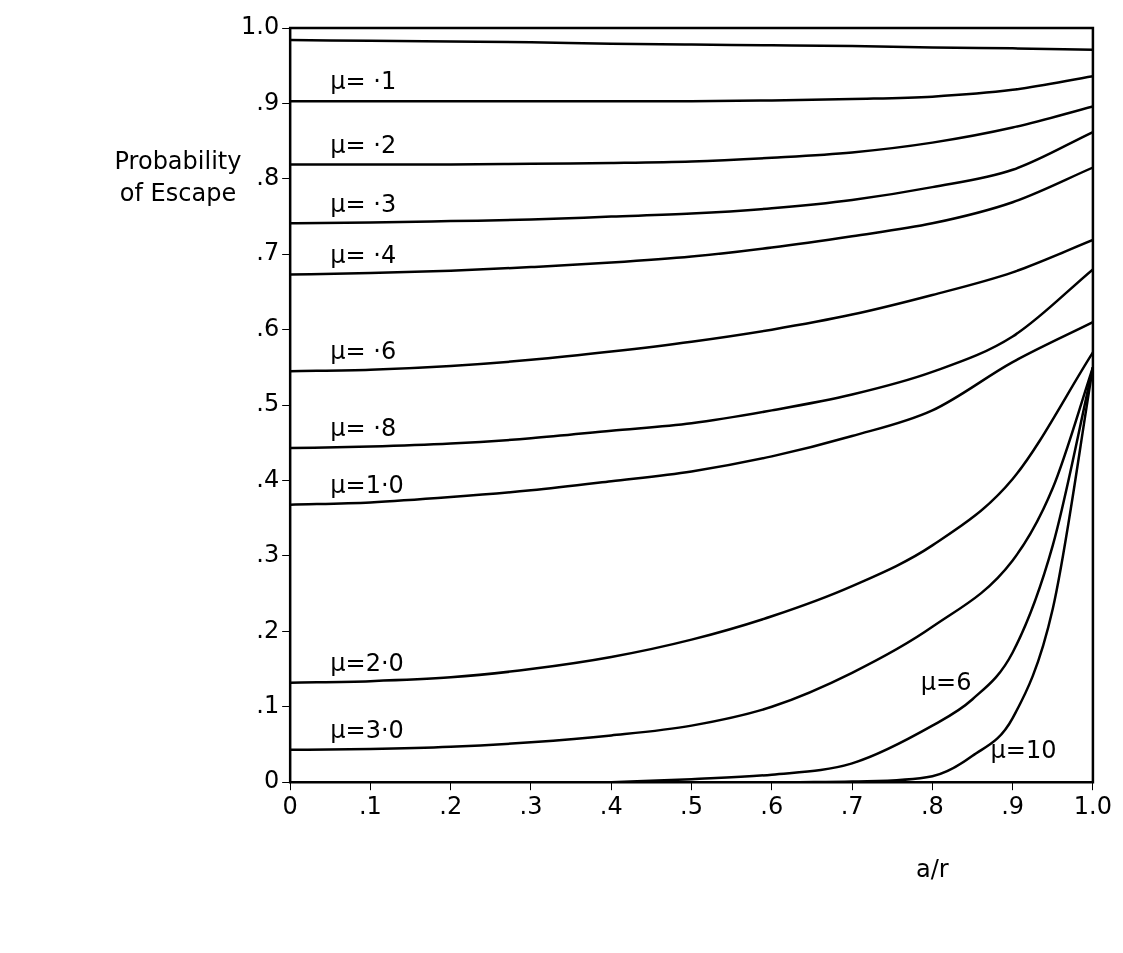 This screenshot has height=953, width=1123. Describe the element at coordinates (363, 144) in the screenshot. I see `series-label: μ= ·2` at that location.